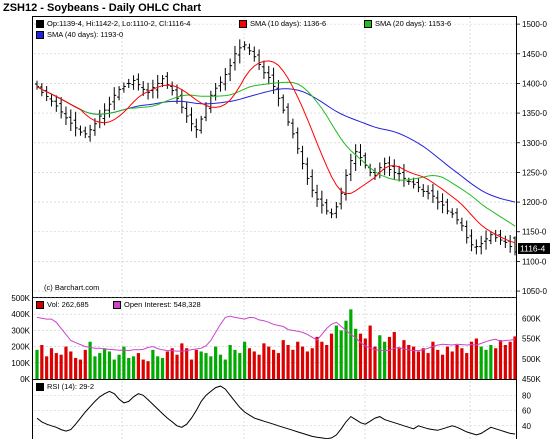  Describe the element at coordinates (532, 249) in the screenshot. I see `last-price-tag: 1116-4` at that location.